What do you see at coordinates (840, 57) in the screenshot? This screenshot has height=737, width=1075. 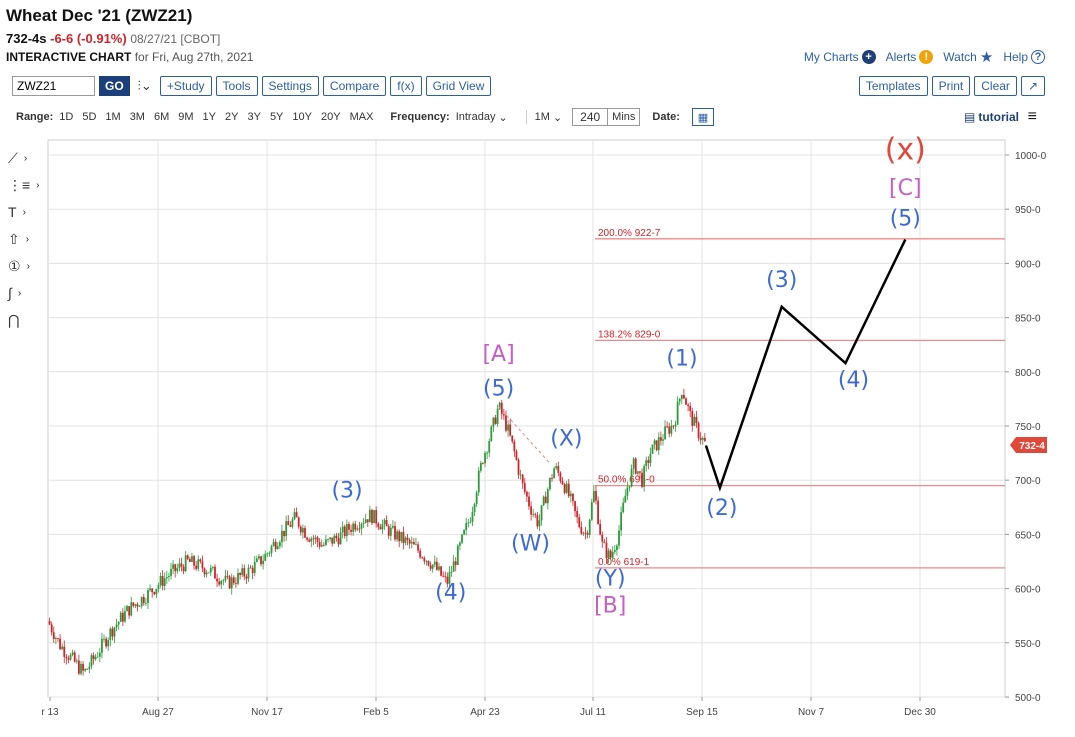 I see `my-charts-link: My Charts +` at bounding box center [840, 57].